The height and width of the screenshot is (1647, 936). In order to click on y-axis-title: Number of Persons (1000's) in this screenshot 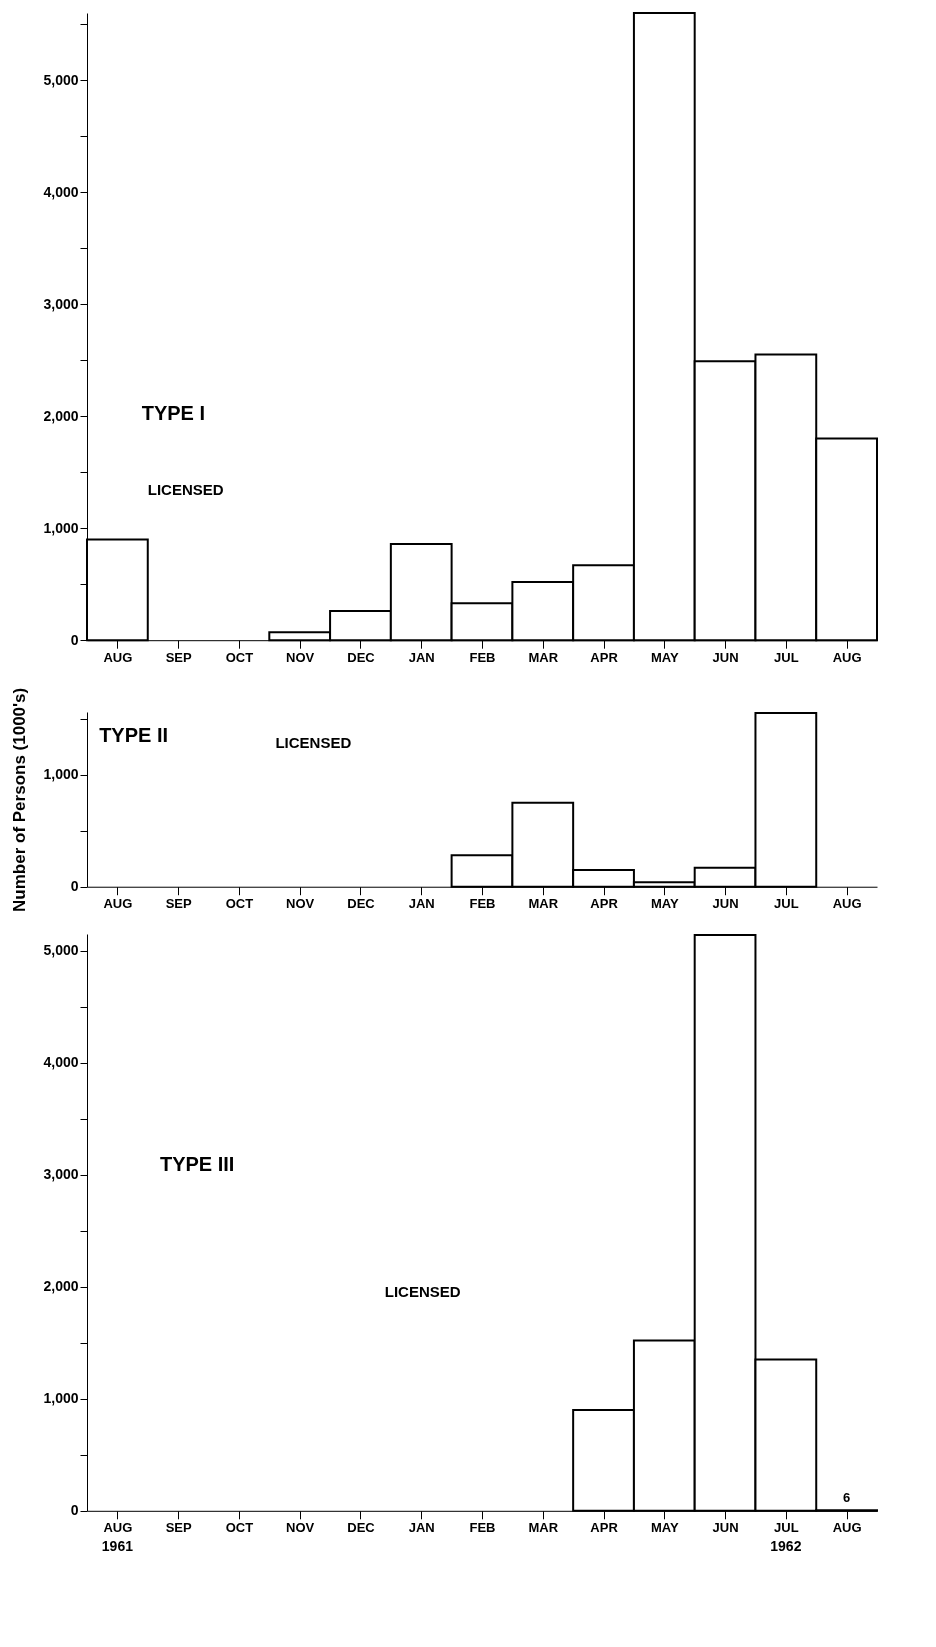, I will do `click(20, 799)`.